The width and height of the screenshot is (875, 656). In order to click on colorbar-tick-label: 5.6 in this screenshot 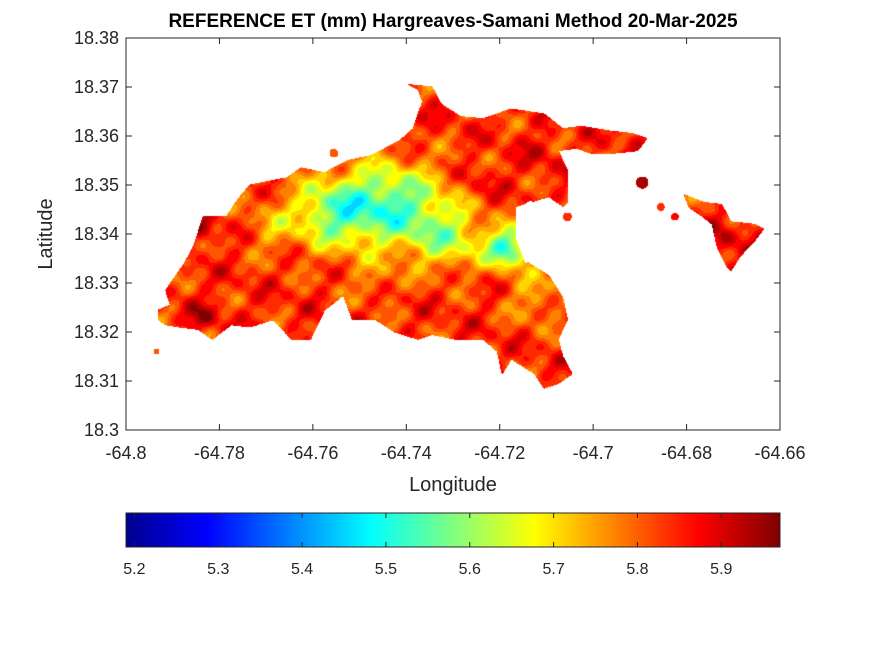, I will do `click(470, 569)`.